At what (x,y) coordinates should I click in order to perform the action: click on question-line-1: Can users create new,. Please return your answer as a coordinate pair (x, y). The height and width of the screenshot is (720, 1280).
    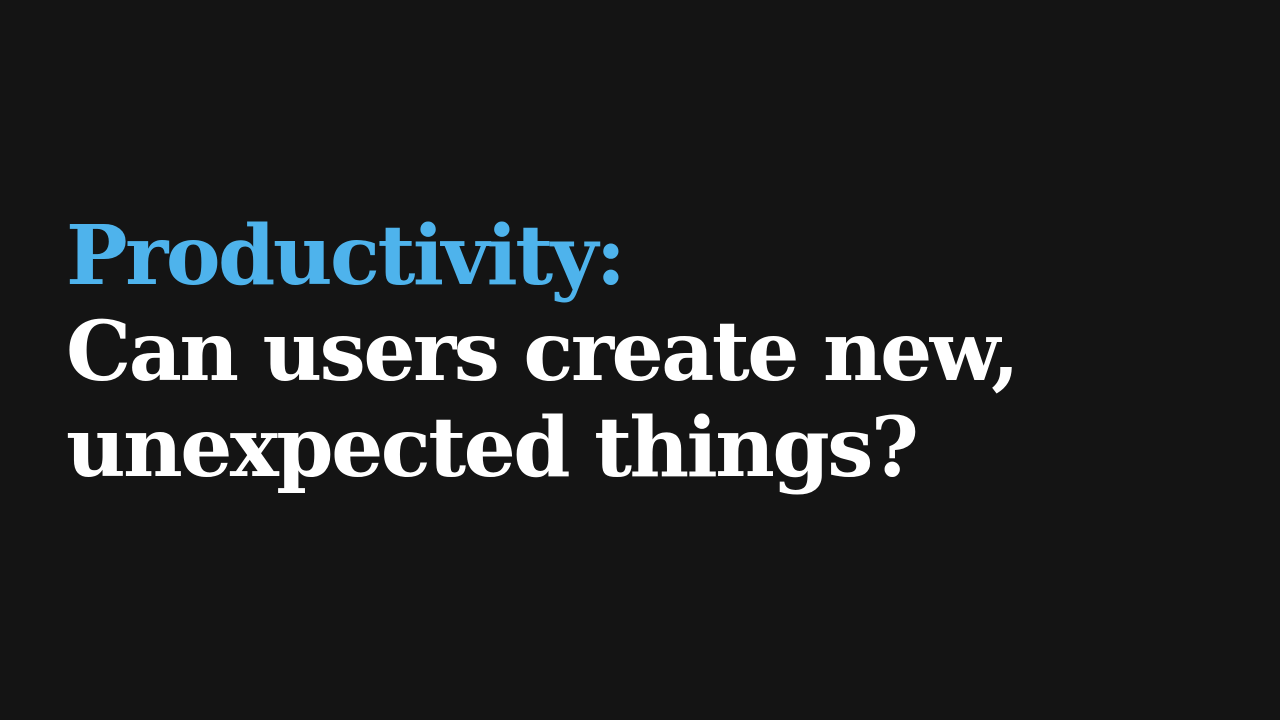
    Looking at the image, I should click on (543, 352).